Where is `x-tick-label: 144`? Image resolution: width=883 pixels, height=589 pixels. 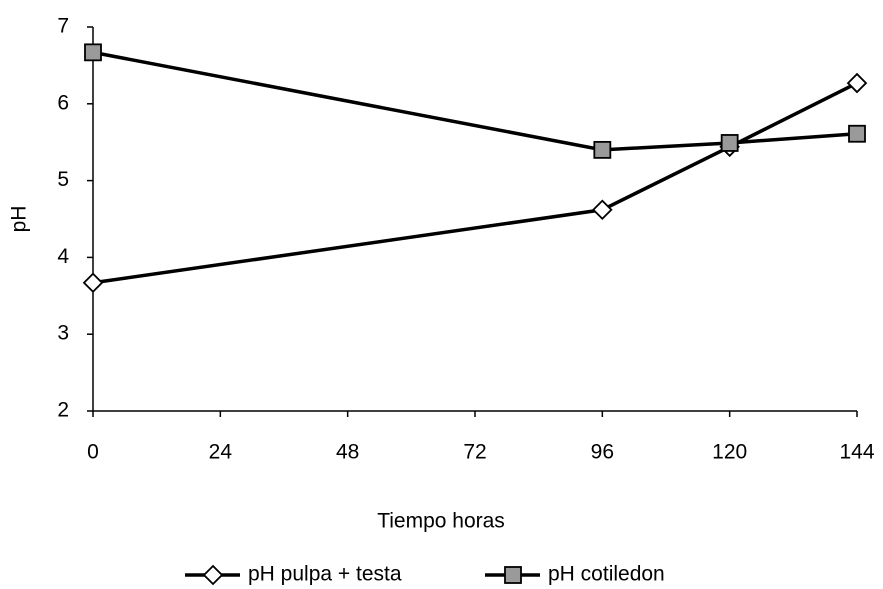
x-tick-label: 144 is located at coordinates (856, 452).